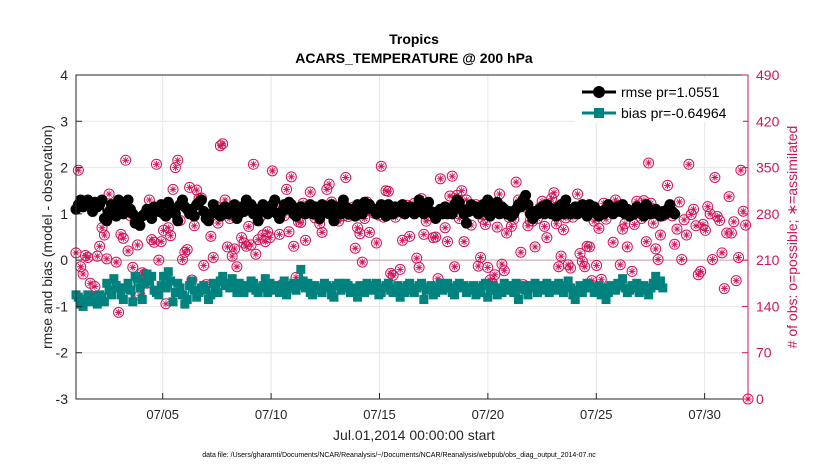 The image size is (830, 470). What do you see at coordinates (768, 260) in the screenshot?
I see `y-right-tick-label: 210` at bounding box center [768, 260].